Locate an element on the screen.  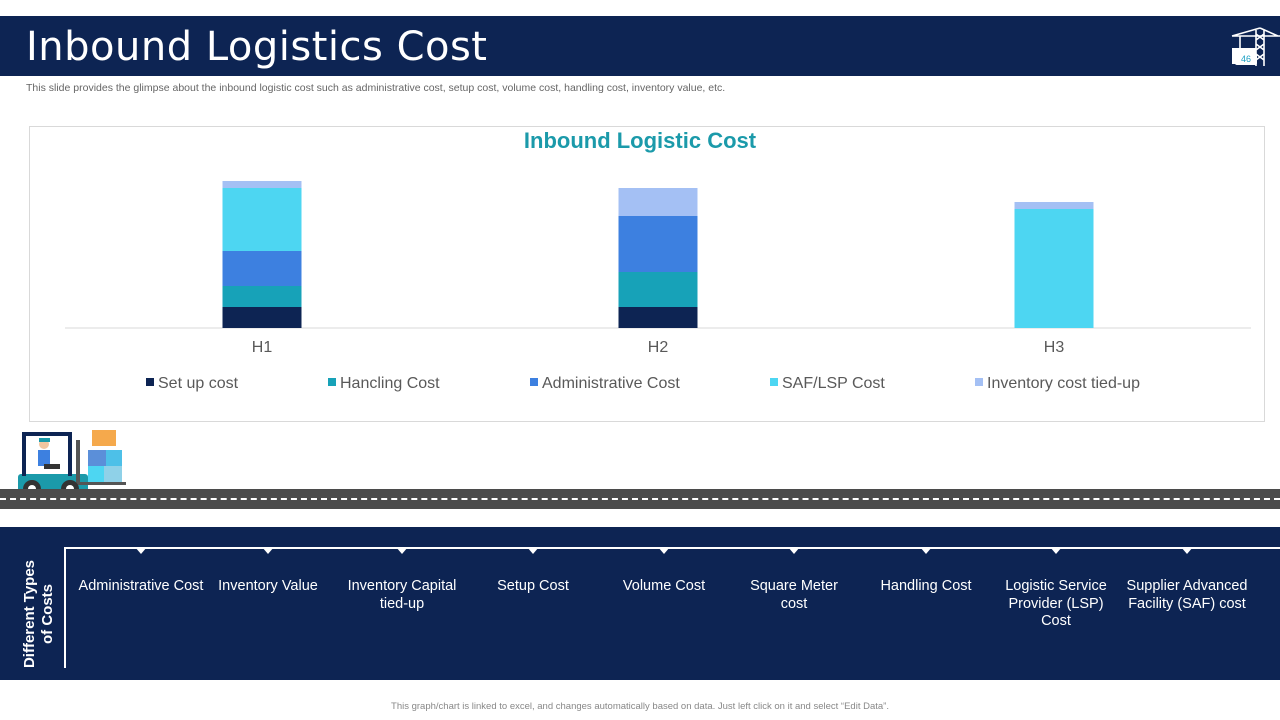
slide-number: 46 is located at coordinates (1246, 59).